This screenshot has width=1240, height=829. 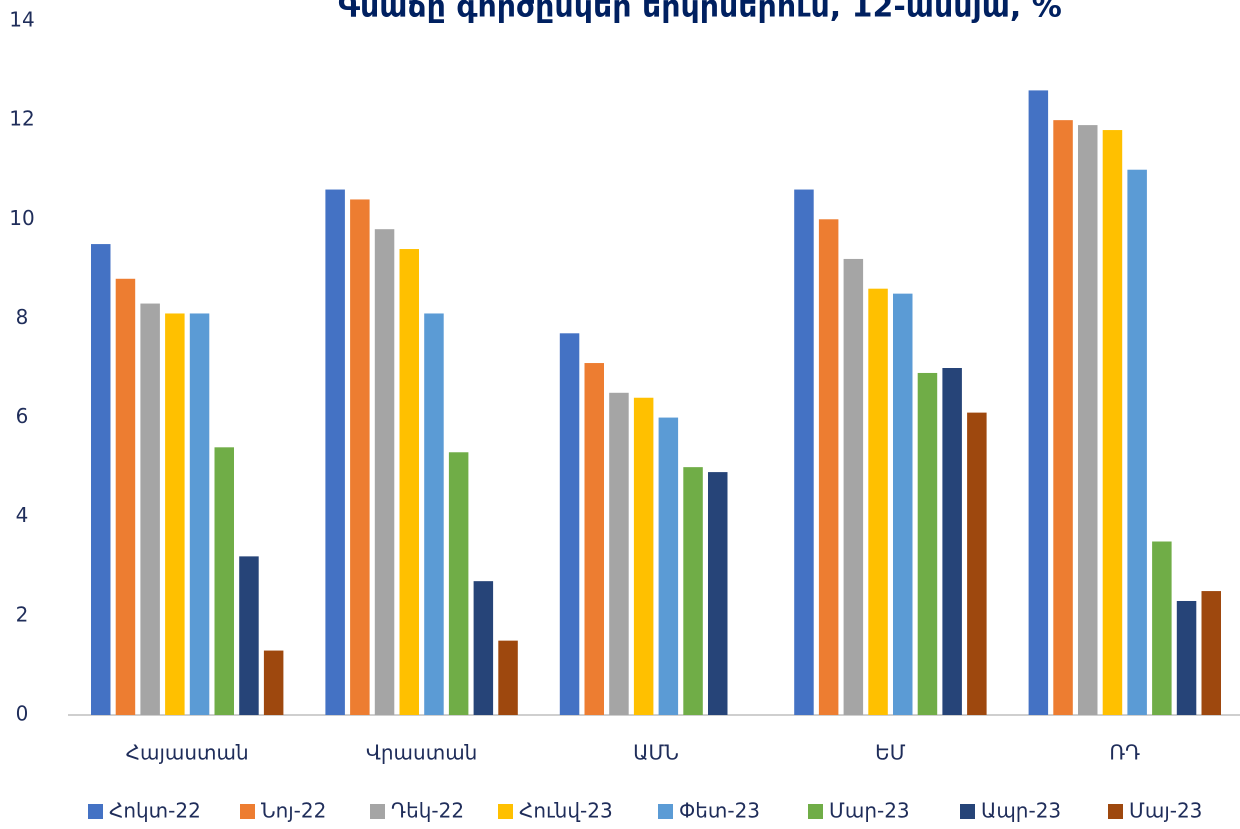 I want to click on y-tick-label: 8, so click(x=22, y=317).